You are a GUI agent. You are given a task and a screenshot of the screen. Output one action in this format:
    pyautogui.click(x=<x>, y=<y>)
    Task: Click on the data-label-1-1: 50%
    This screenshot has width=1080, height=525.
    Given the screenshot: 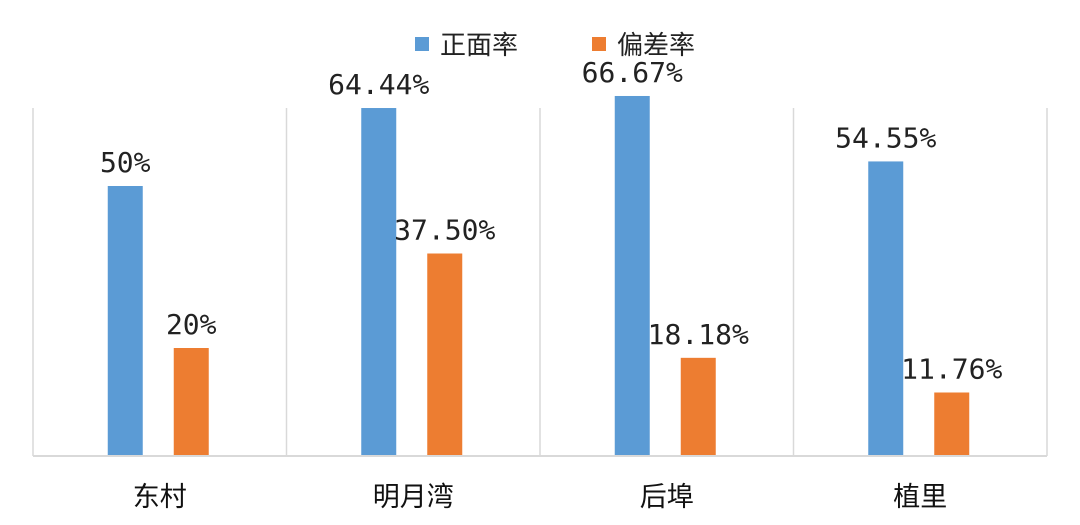 What is the action you would take?
    pyautogui.click(x=125, y=162)
    